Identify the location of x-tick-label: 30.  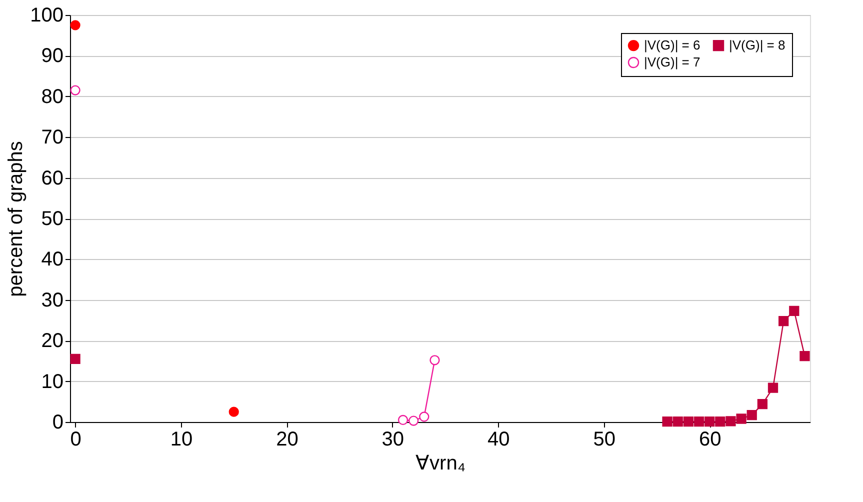
(393, 439).